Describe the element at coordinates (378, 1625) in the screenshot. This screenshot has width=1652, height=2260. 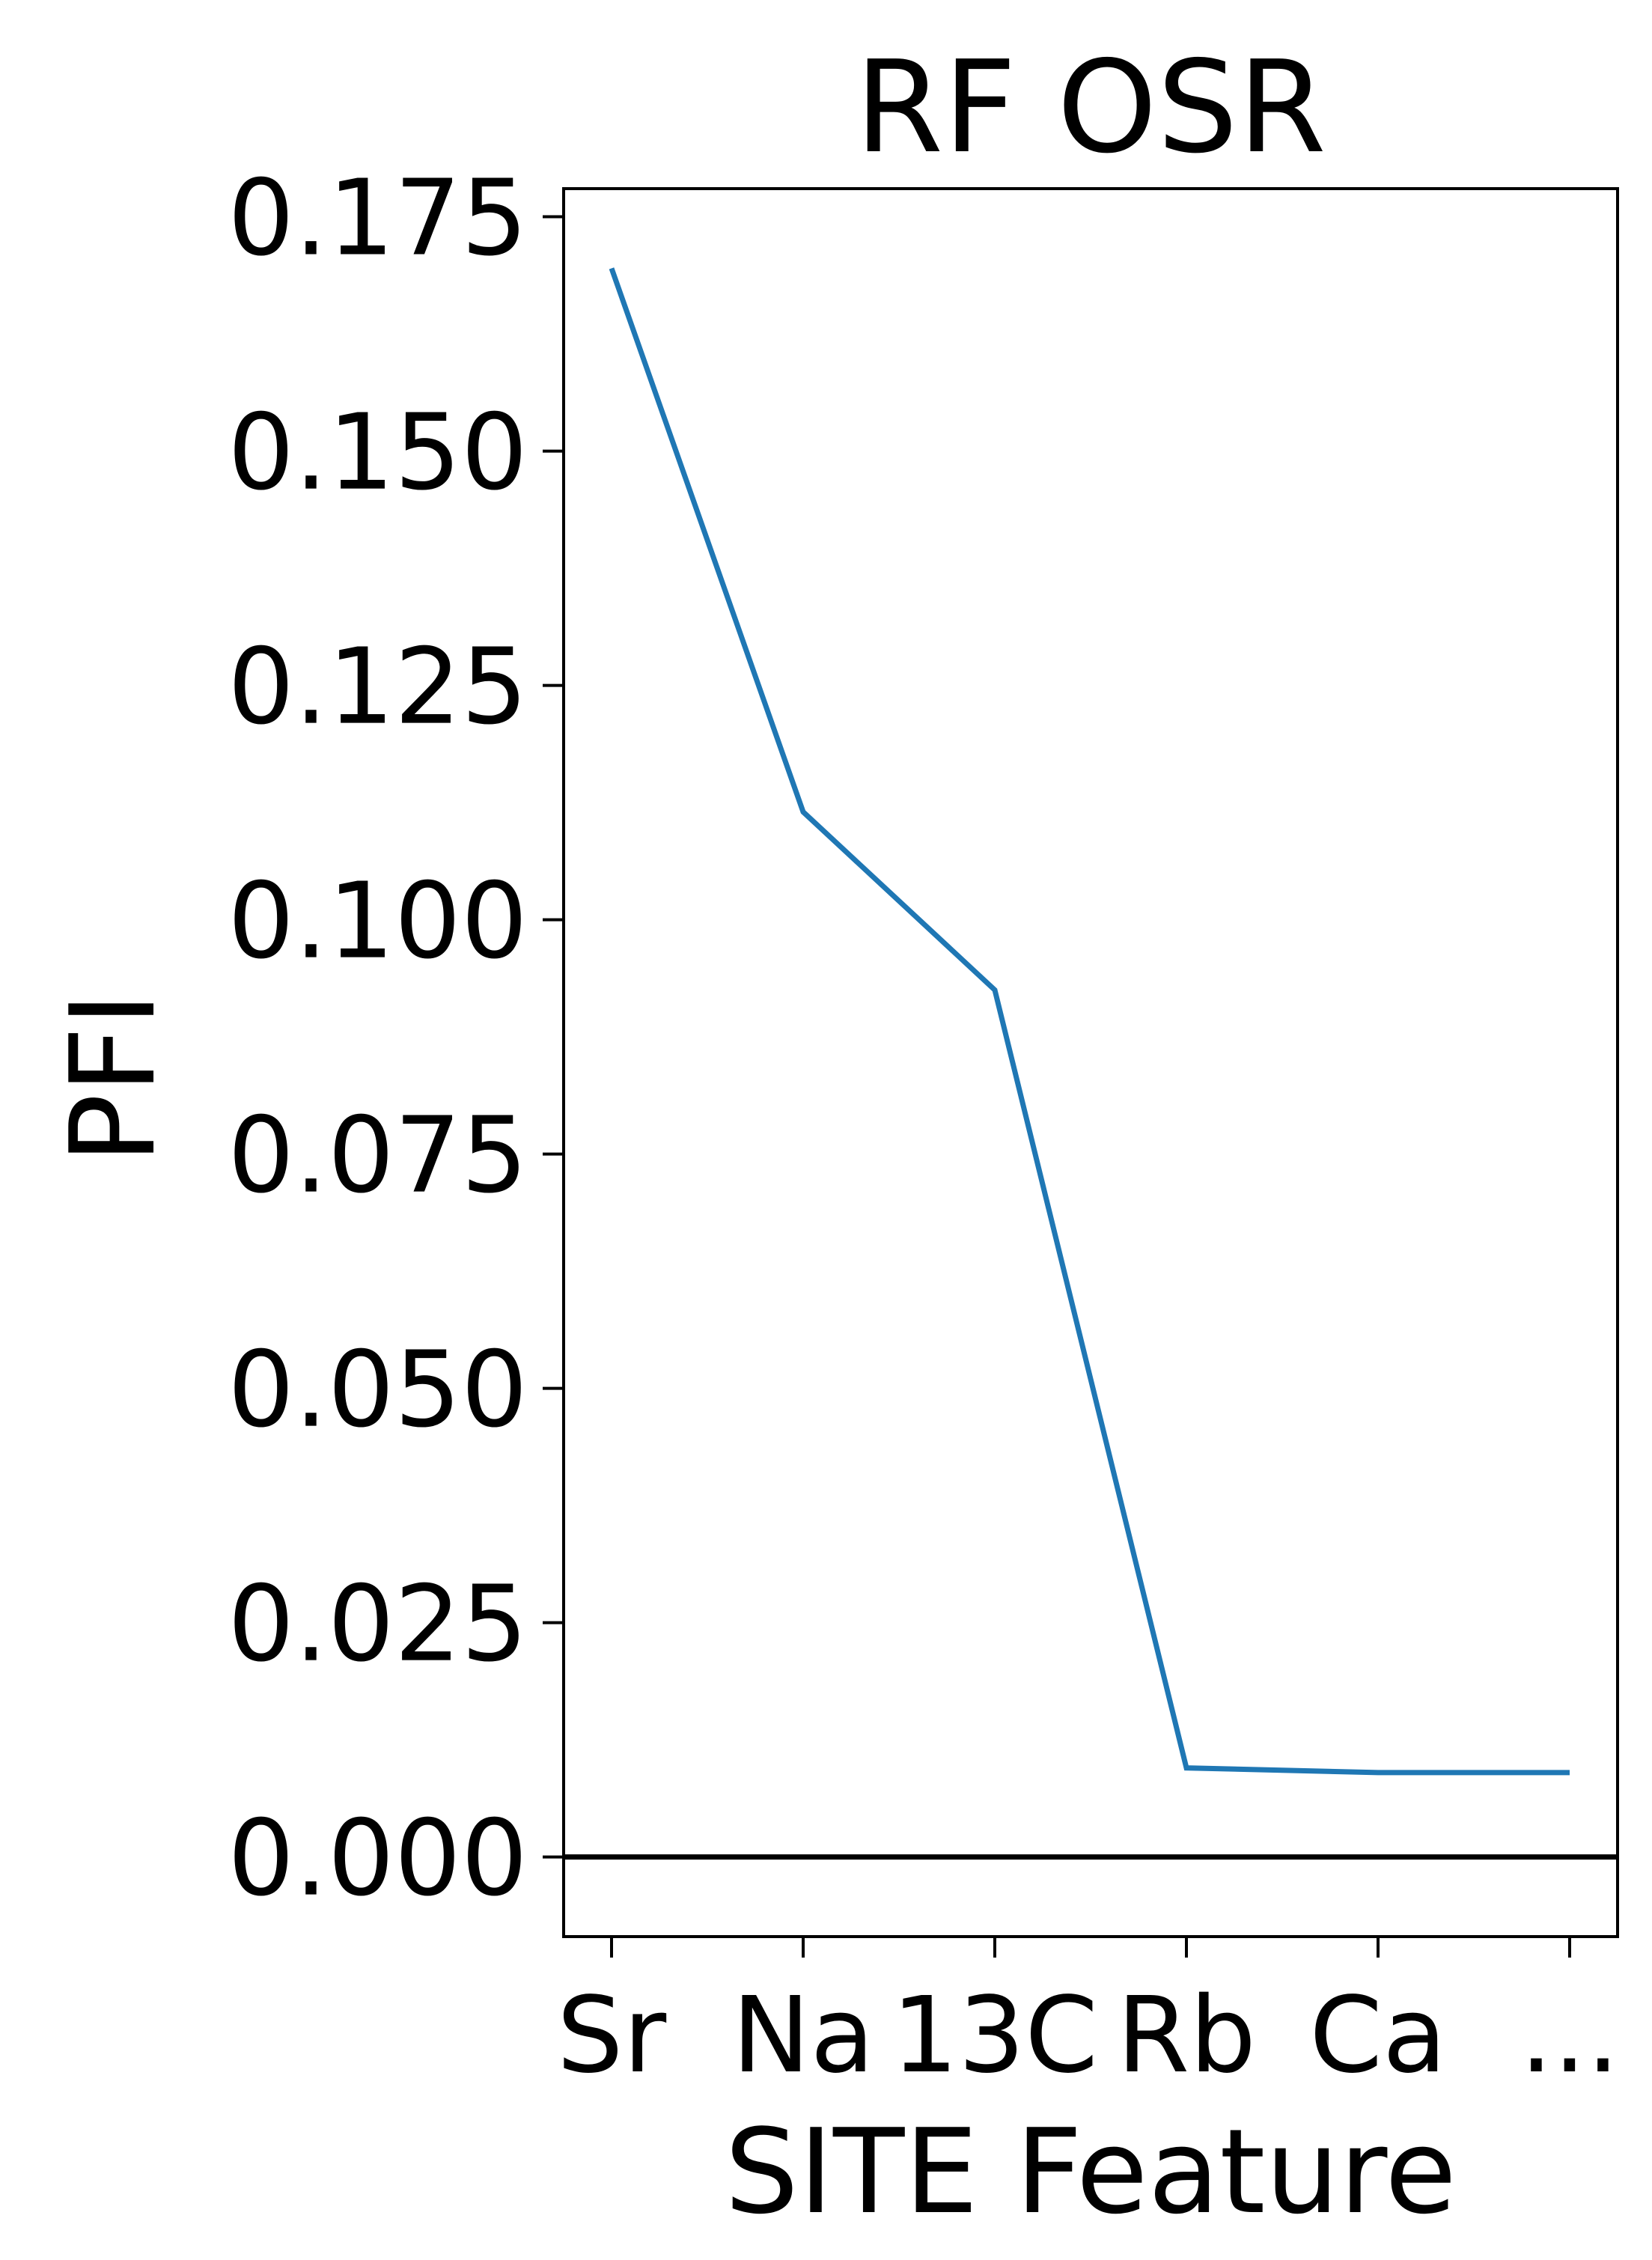
I see `y-tick-label: 0.025` at that location.